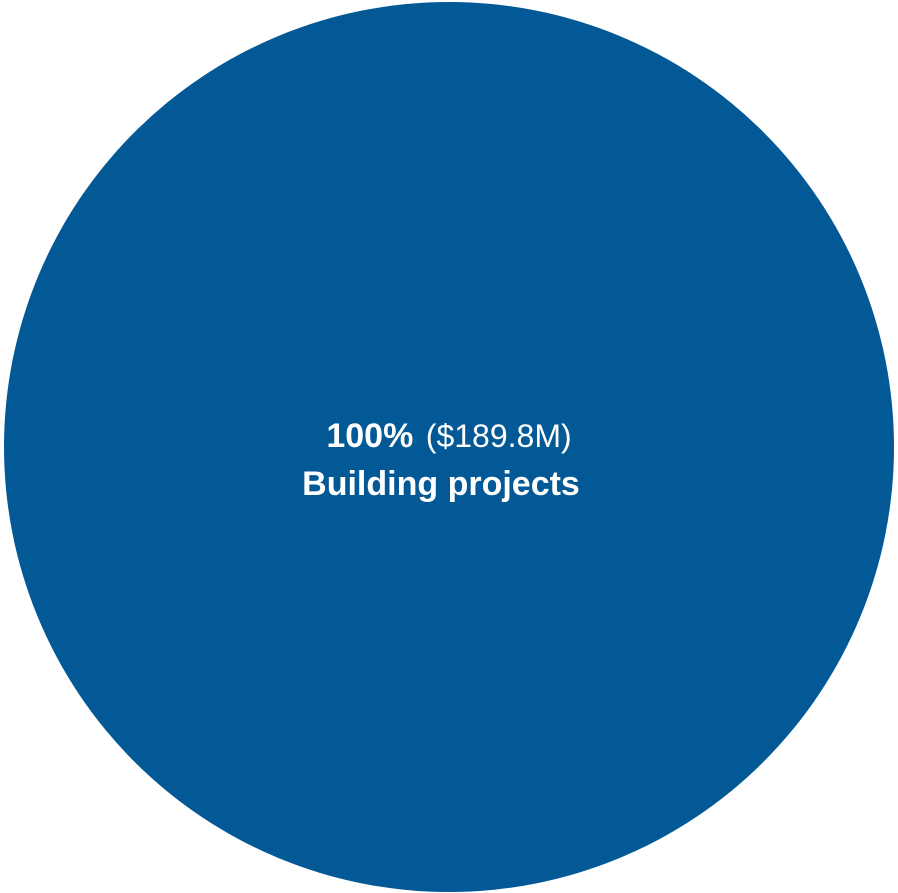 The height and width of the screenshot is (893, 898). I want to click on slice-amount-label: ($189.8M), so click(499, 436).